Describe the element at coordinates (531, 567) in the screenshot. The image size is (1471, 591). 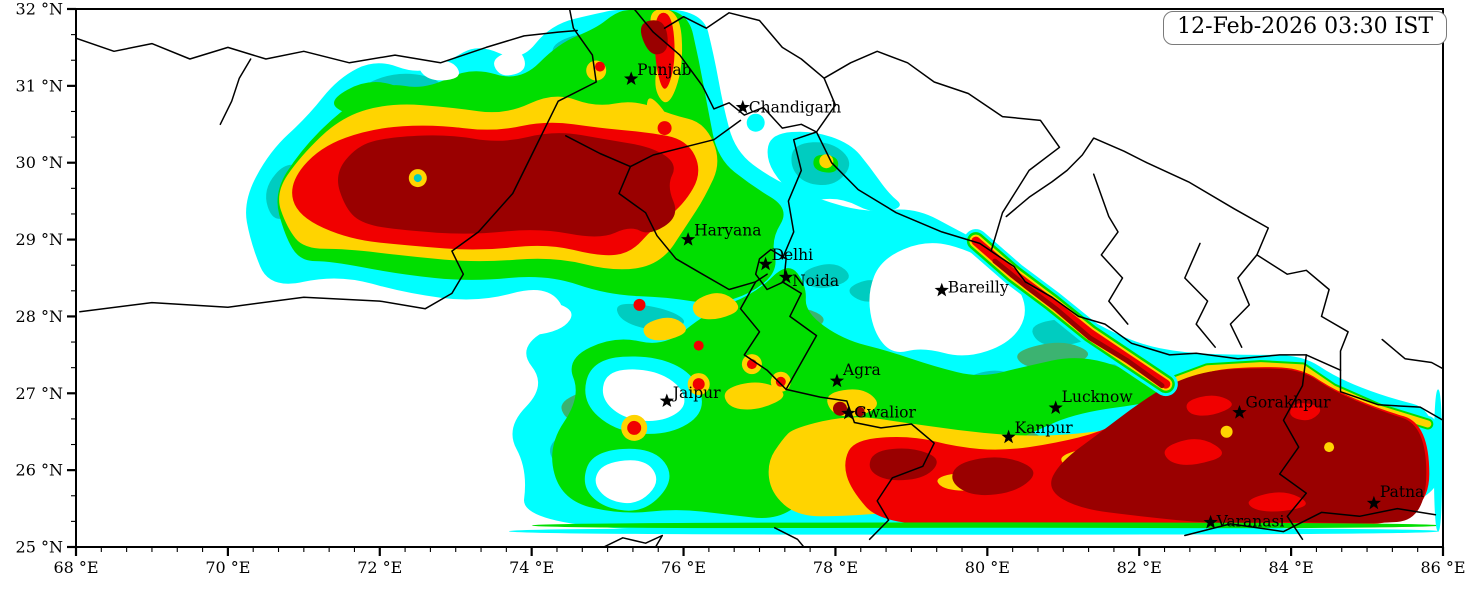
I see `x-tick-label: 74 °E` at that location.